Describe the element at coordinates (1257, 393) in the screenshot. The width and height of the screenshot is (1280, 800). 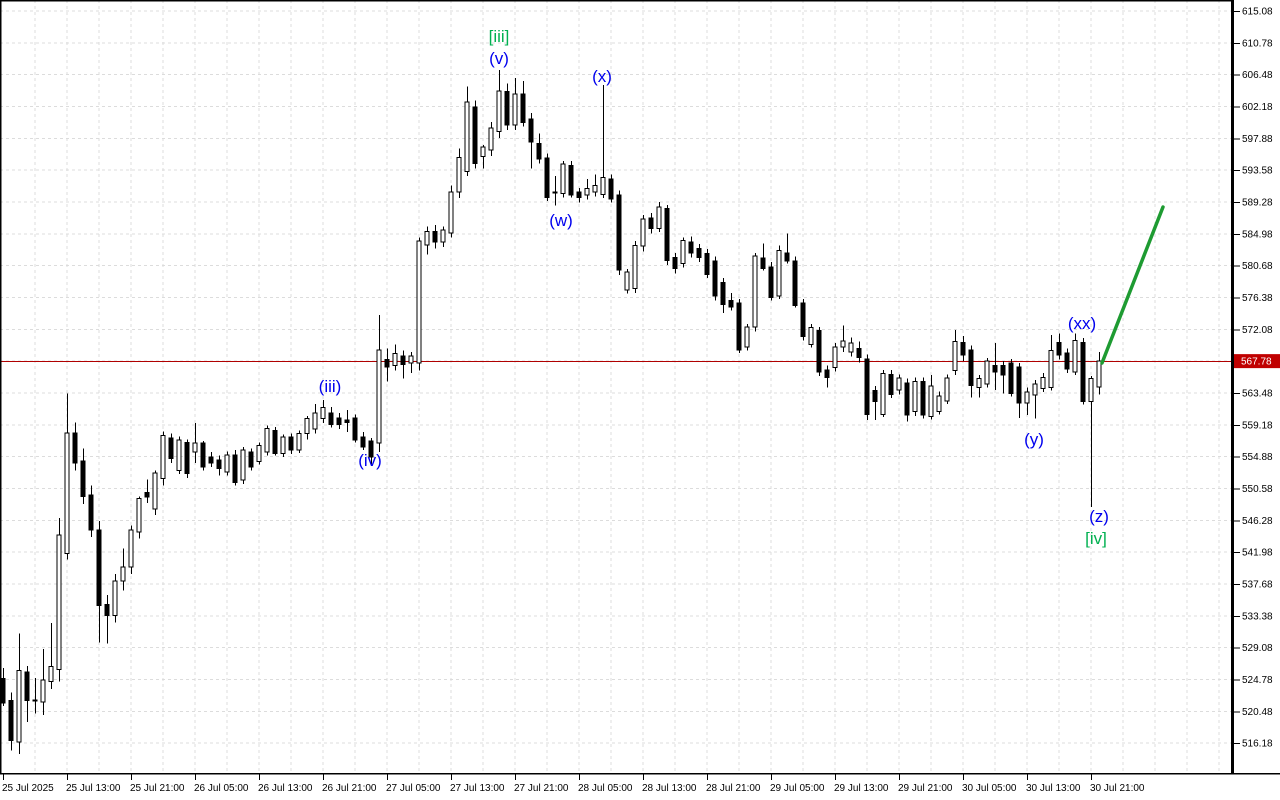
I see `price-tick-label: 563.48` at that location.